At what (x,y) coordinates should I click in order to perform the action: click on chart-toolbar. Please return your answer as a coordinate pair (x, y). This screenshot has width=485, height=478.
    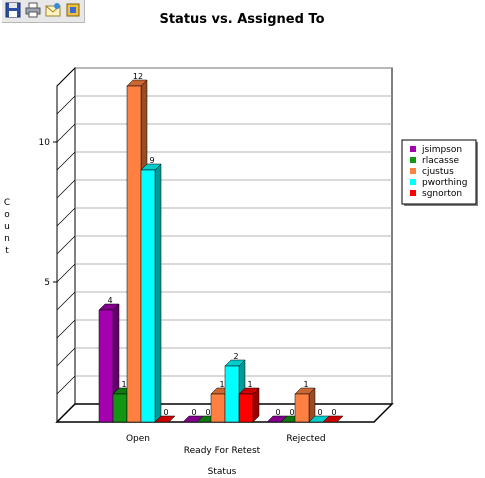
    Looking at the image, I should click on (43, 11).